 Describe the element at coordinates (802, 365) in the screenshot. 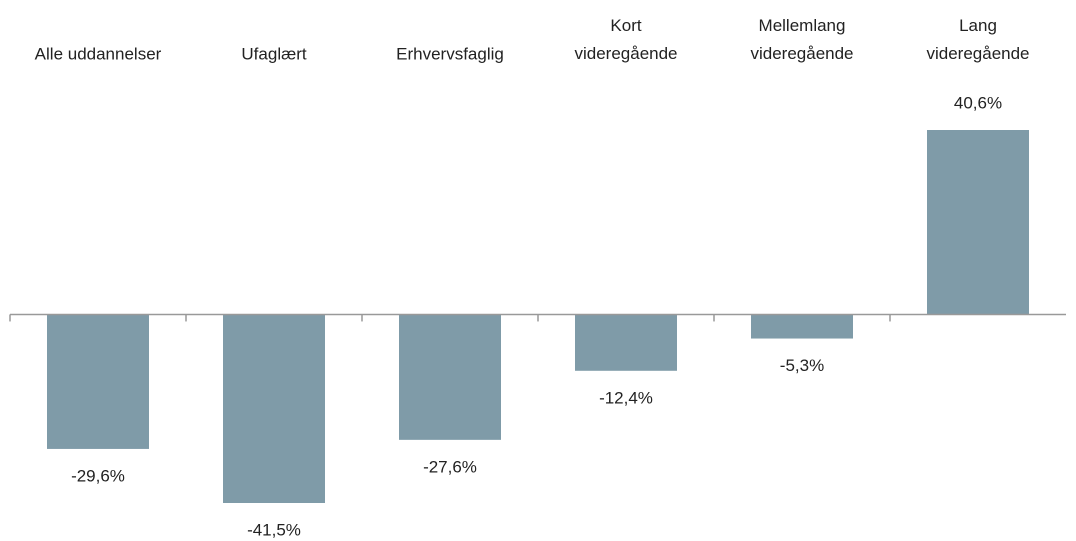

I see `value-label: -5,3%` at that location.